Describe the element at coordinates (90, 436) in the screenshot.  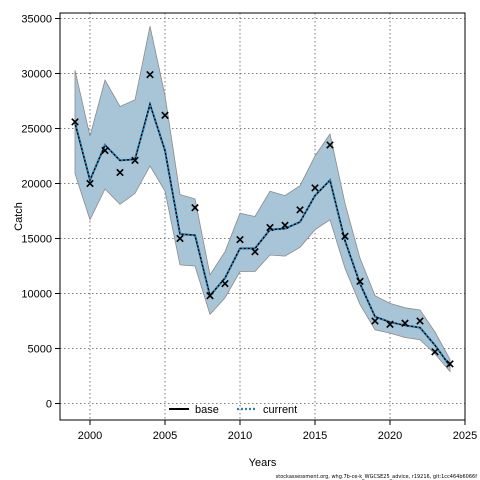
I see `x-tick-label: 2000` at that location.